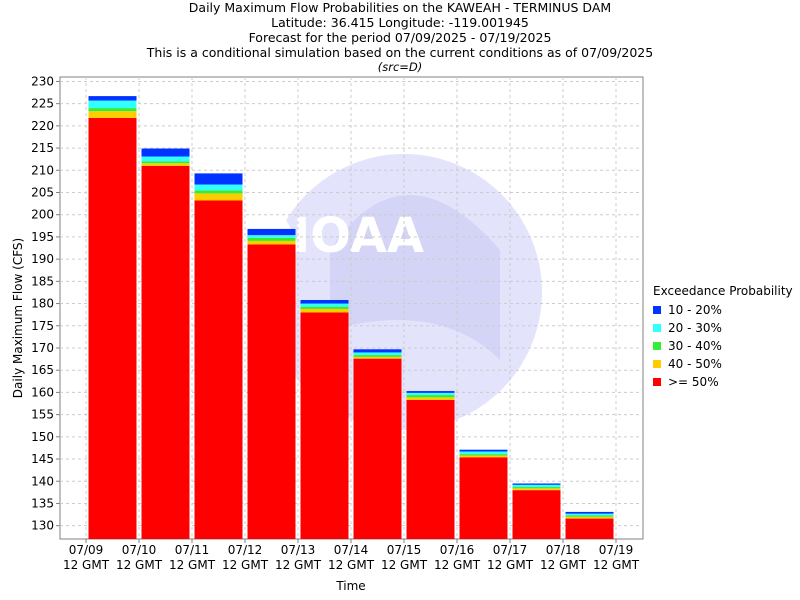 The image size is (800, 600). What do you see at coordinates (723, 382) in the screenshot?
I see `legend-item: >= 50%` at bounding box center [723, 382].